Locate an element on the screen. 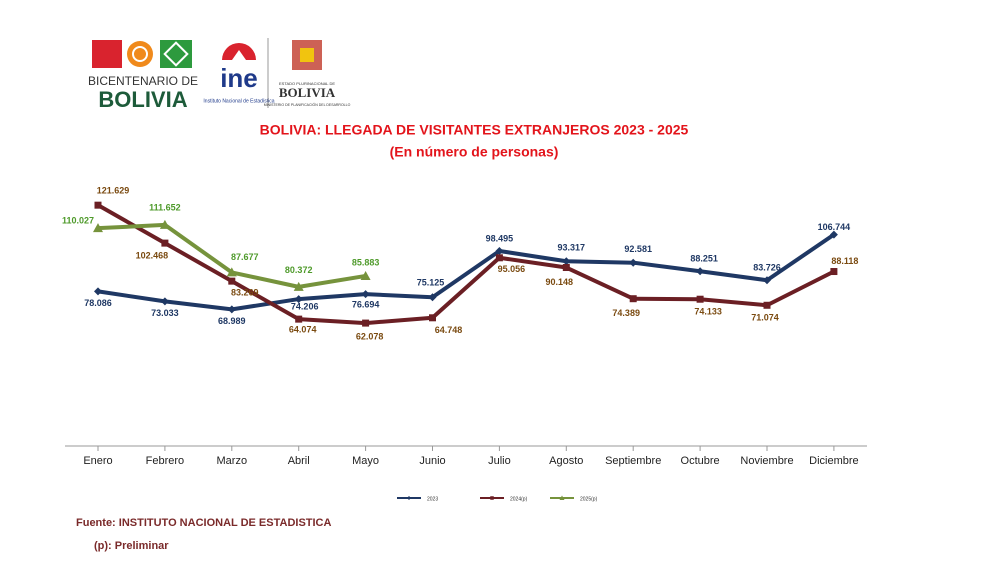  x-tick-label: Julio is located at coordinates (499, 461).